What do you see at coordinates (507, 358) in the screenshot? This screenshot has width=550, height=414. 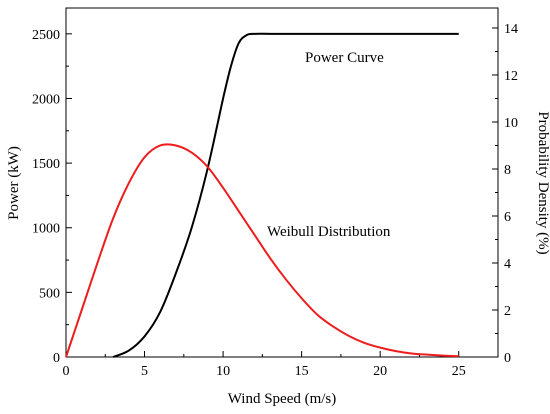 I see `y-right-tick-label: 0` at bounding box center [507, 358].